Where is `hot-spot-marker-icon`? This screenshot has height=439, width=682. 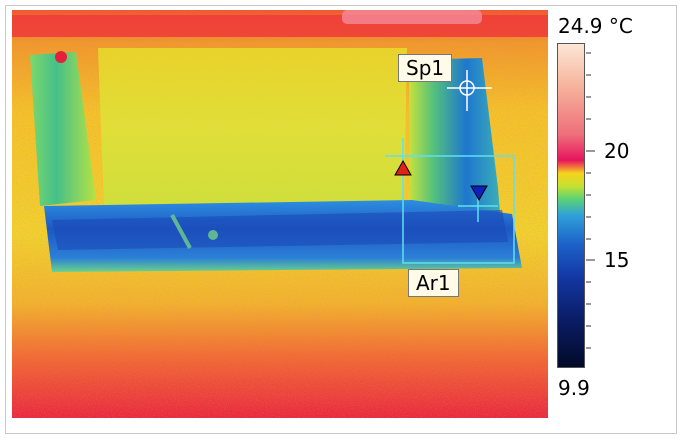 hot-spot-marker-icon is located at coordinates (403, 168).